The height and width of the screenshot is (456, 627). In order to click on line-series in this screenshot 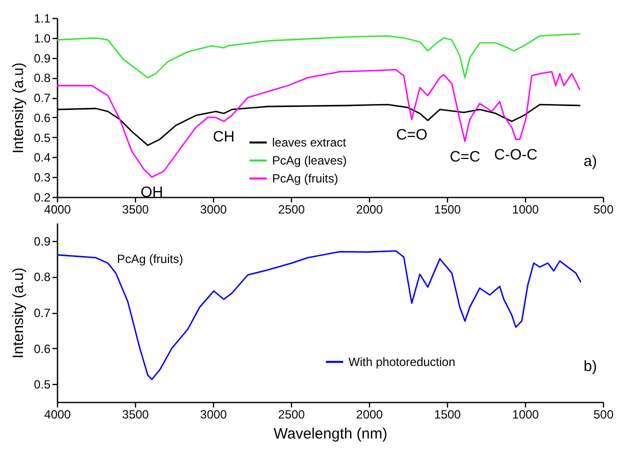, I will do `click(318, 55)`.